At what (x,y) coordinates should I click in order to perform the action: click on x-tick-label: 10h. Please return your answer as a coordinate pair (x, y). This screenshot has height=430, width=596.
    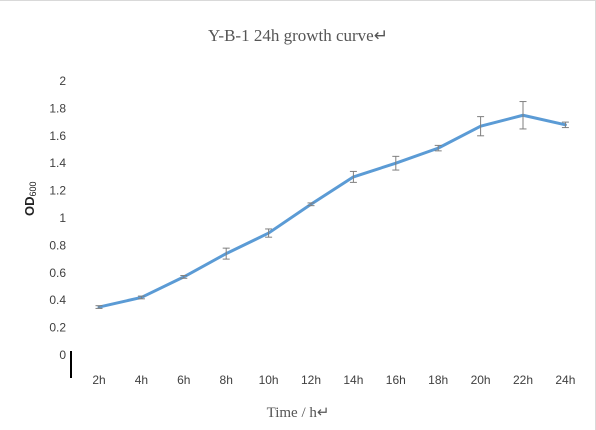
    Looking at the image, I should click on (269, 380).